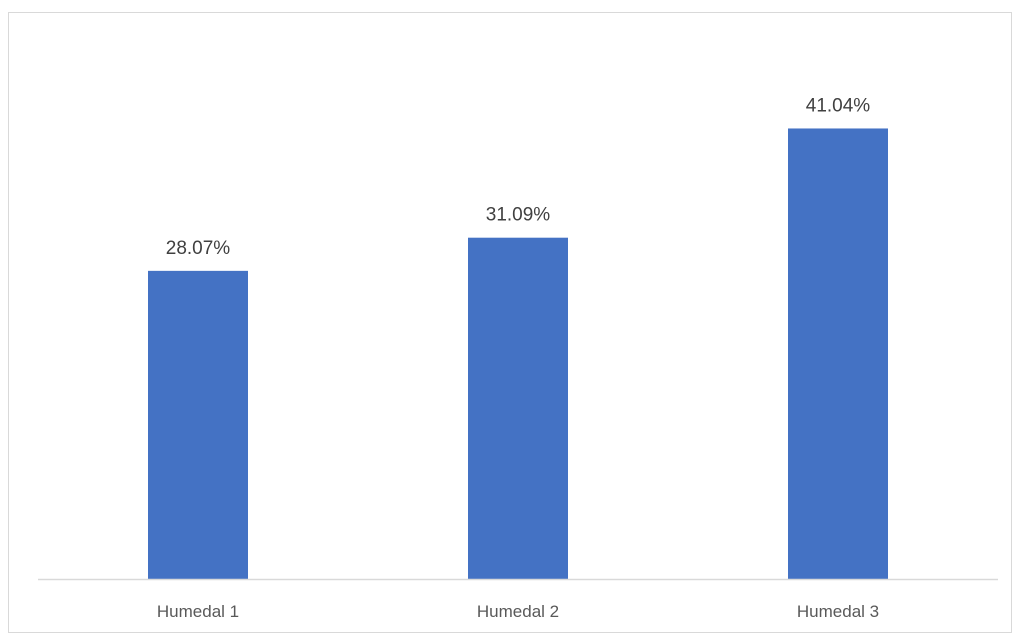 Image resolution: width=1014 pixels, height=635 pixels. Describe the element at coordinates (518, 215) in the screenshot. I see `data-label-2: 31.09%` at that location.